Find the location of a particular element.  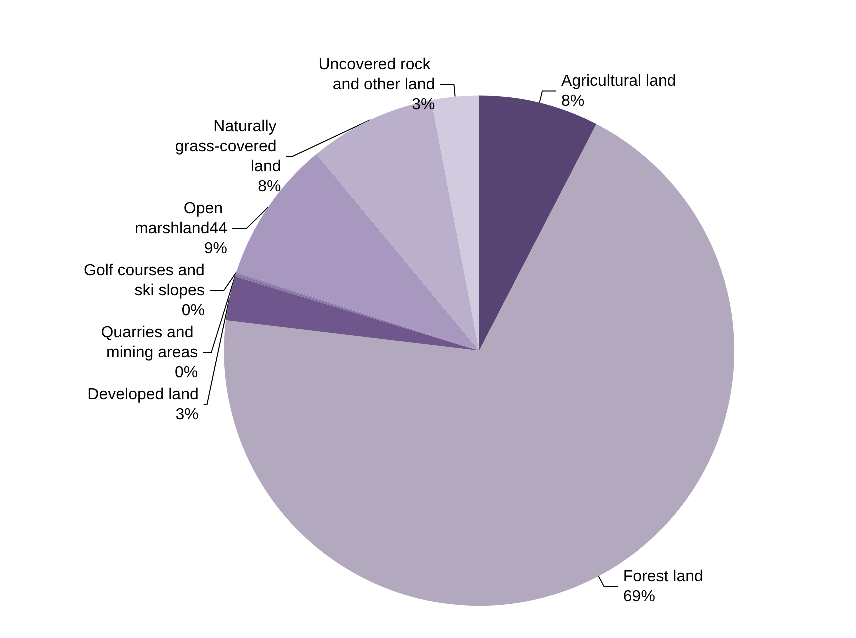

slice-label: Uncovered rock and other land is located at coordinates (377, 75).